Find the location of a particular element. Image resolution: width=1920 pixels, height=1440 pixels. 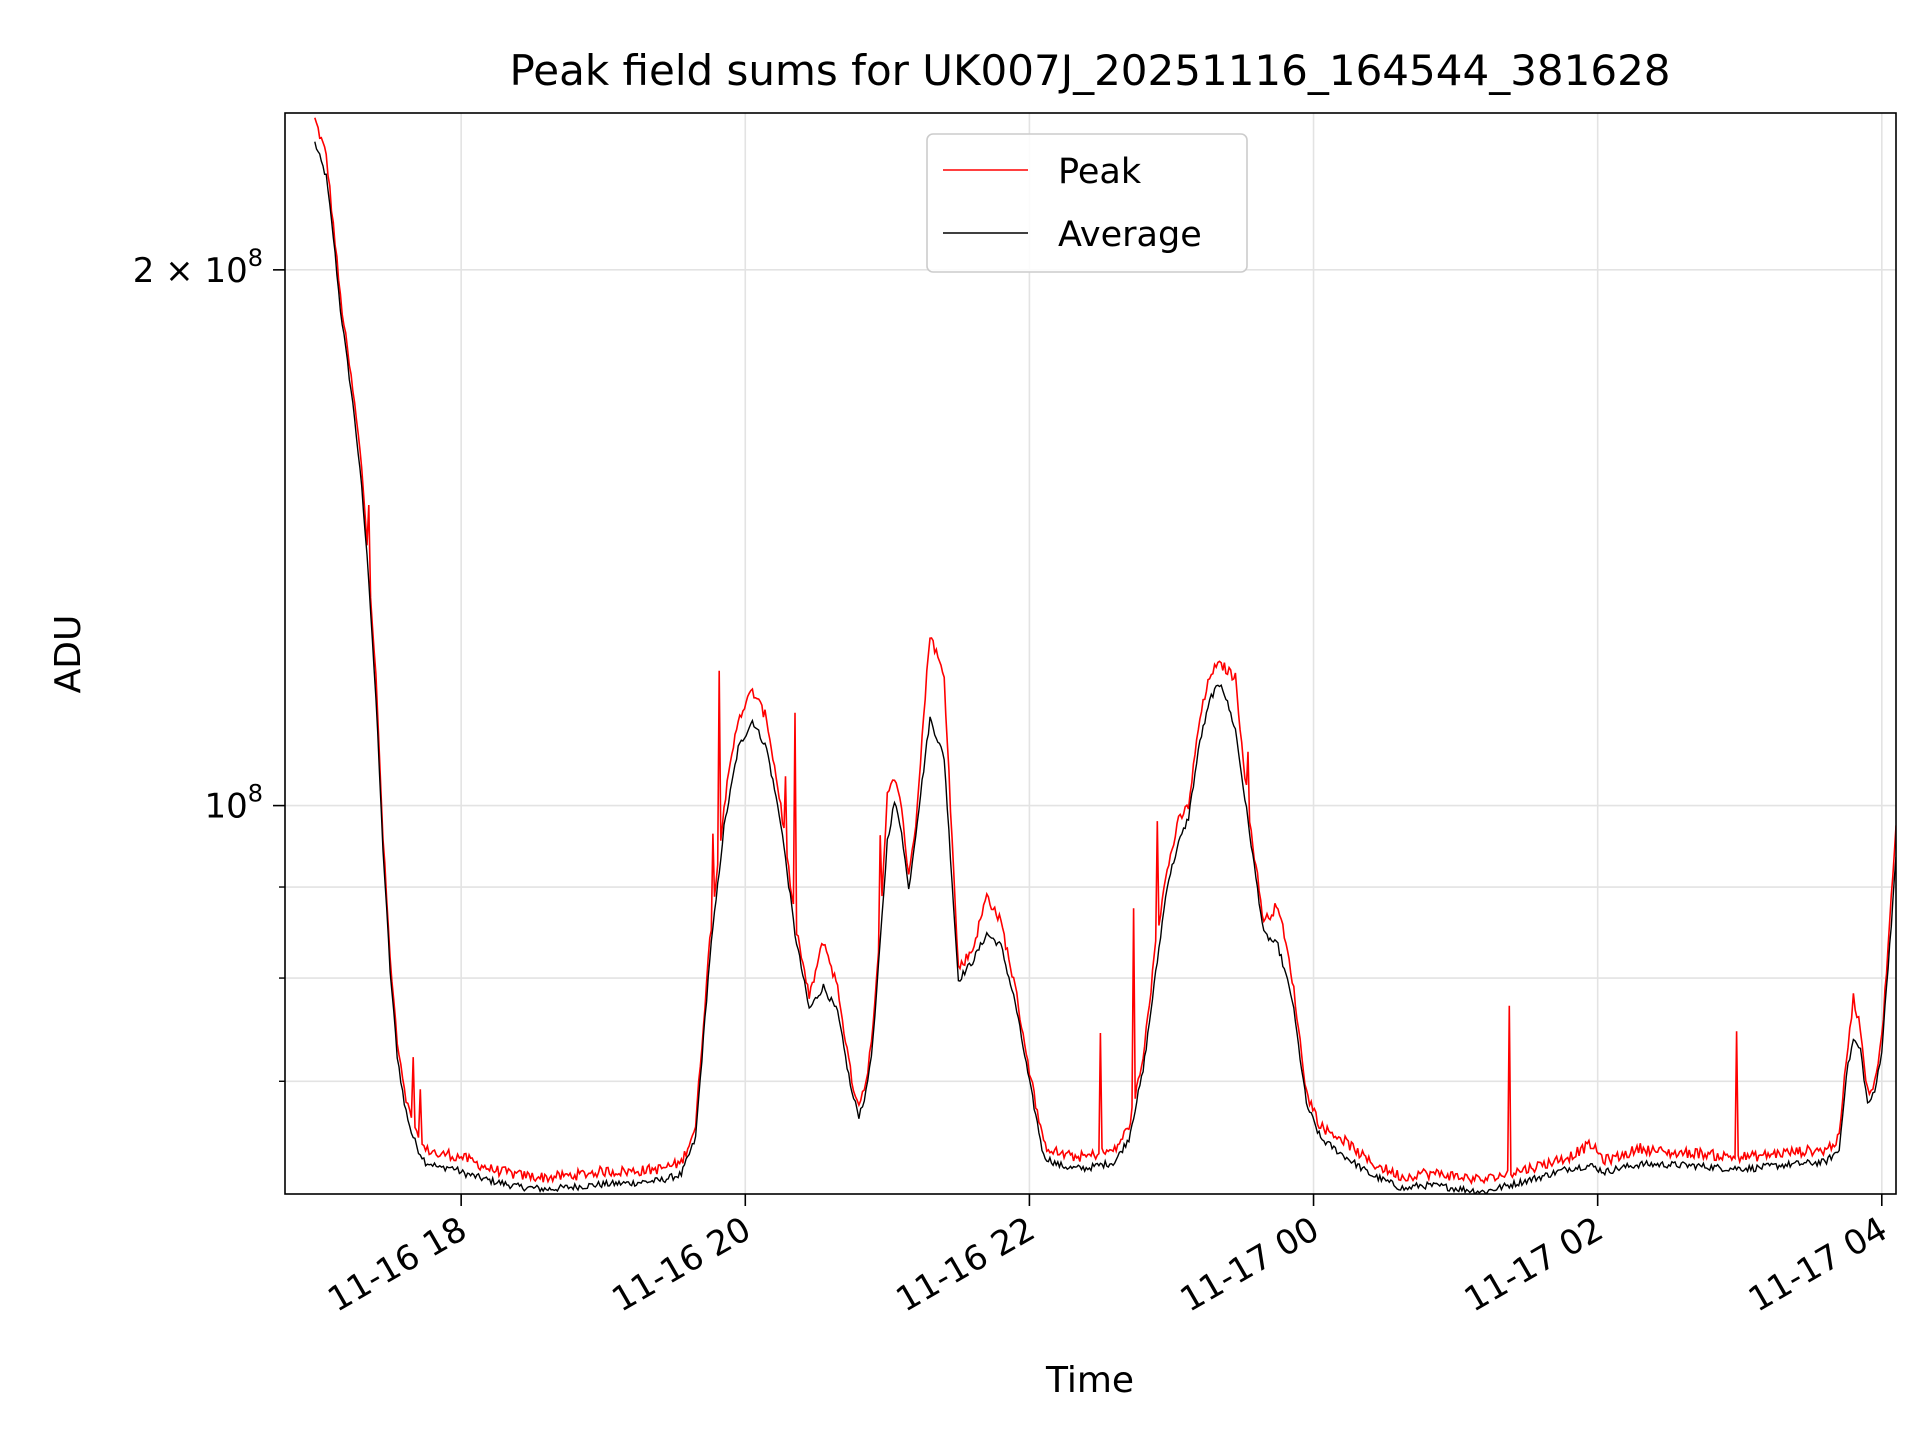

x-tick-label: 11-17 04 is located at coordinates (1818, 1264).